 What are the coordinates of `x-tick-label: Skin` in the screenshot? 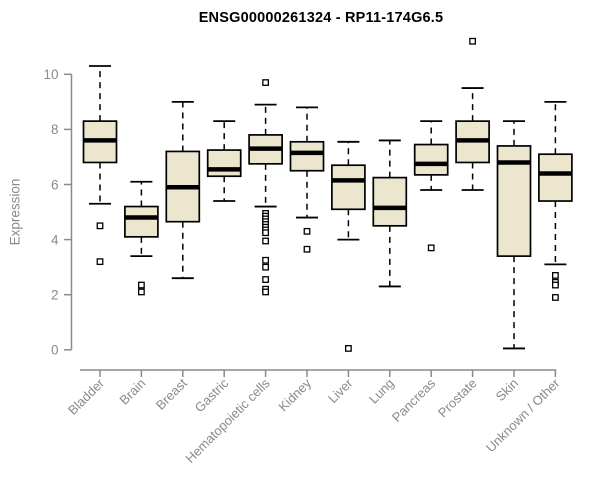 It's located at (507, 390).